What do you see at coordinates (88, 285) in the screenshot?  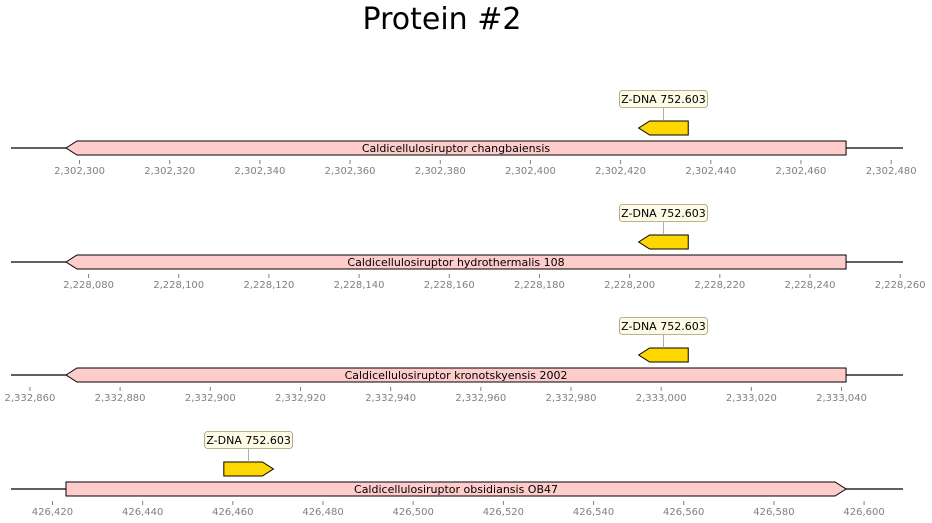 I see `axis-tick-label: 2,228,080` at bounding box center [88, 285].